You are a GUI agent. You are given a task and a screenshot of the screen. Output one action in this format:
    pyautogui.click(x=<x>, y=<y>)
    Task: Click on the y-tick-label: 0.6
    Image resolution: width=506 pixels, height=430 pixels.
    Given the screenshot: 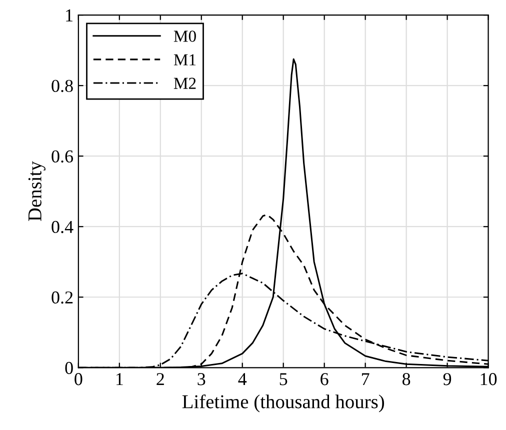 What is the action you would take?
    pyautogui.click(x=63, y=156)
    